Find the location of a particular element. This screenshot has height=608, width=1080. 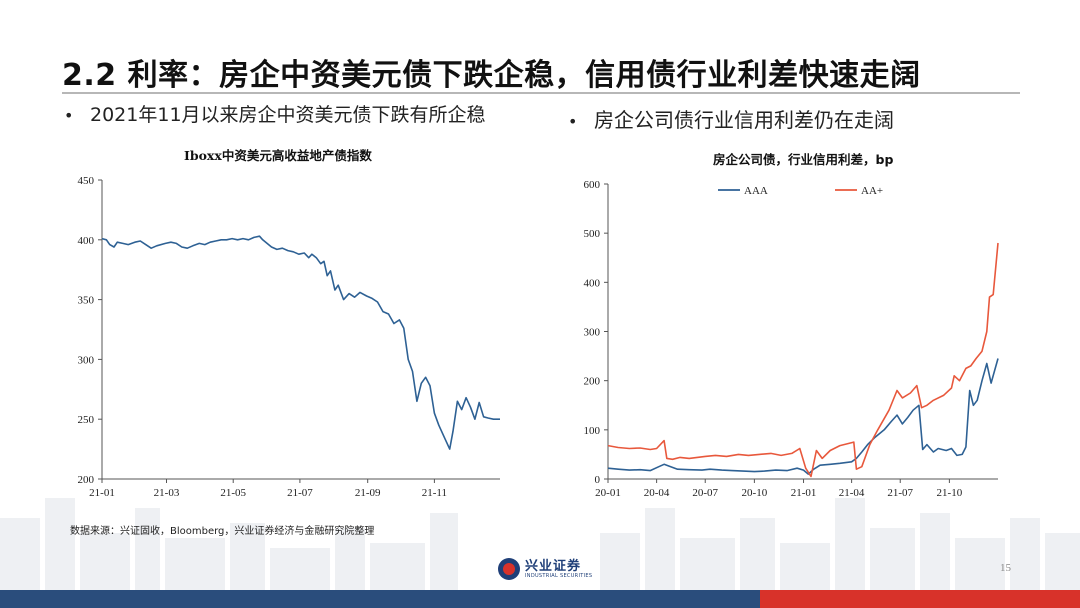

series-line-aa-plus is located at coordinates (803, 360).